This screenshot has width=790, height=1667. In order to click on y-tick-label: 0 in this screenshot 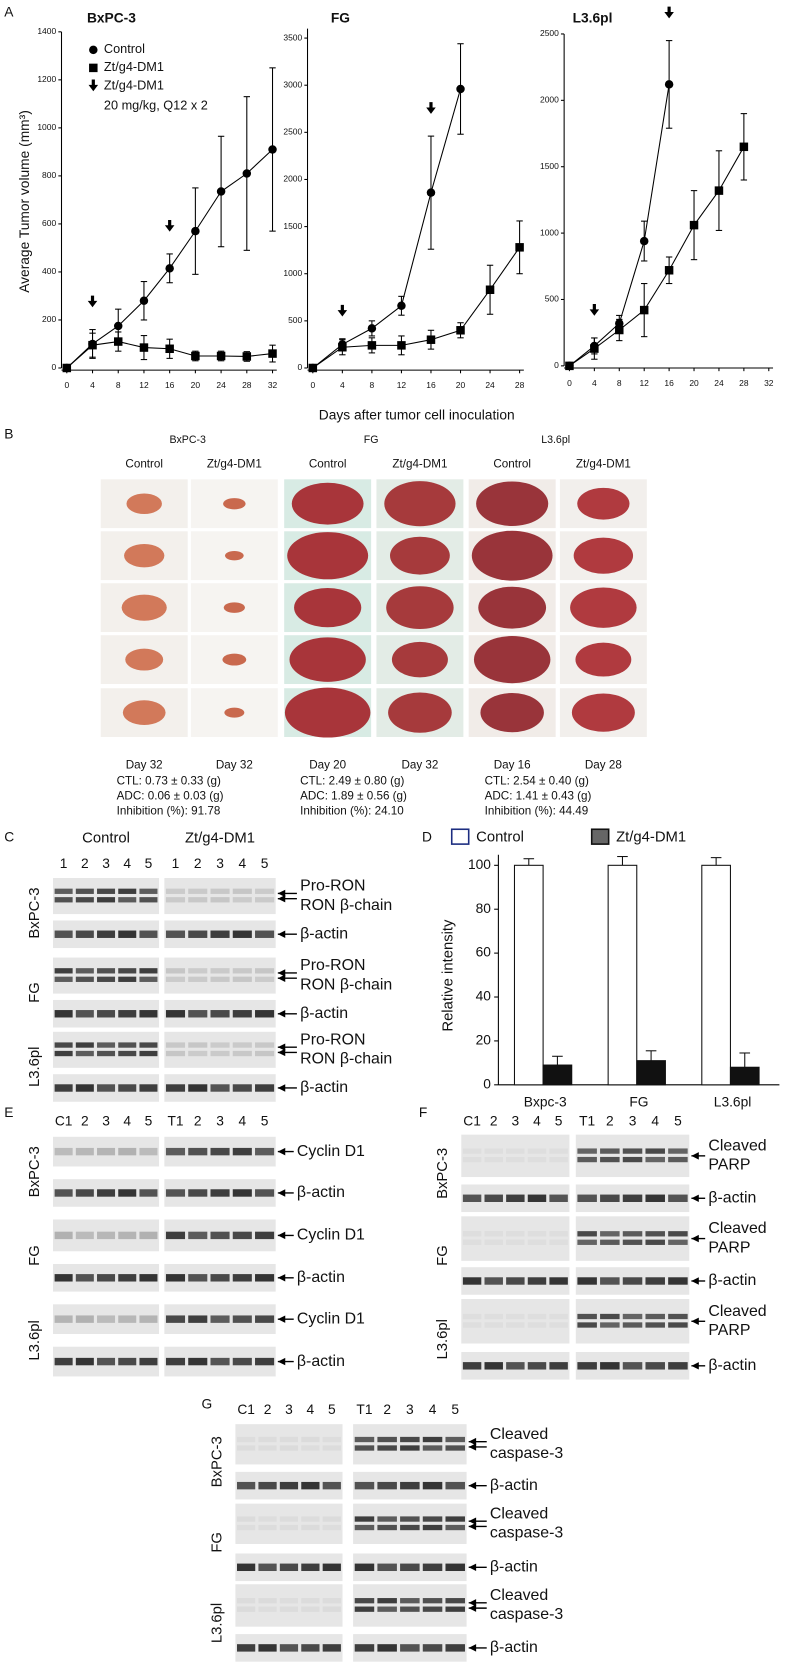, I will do `click(487, 1083)`.